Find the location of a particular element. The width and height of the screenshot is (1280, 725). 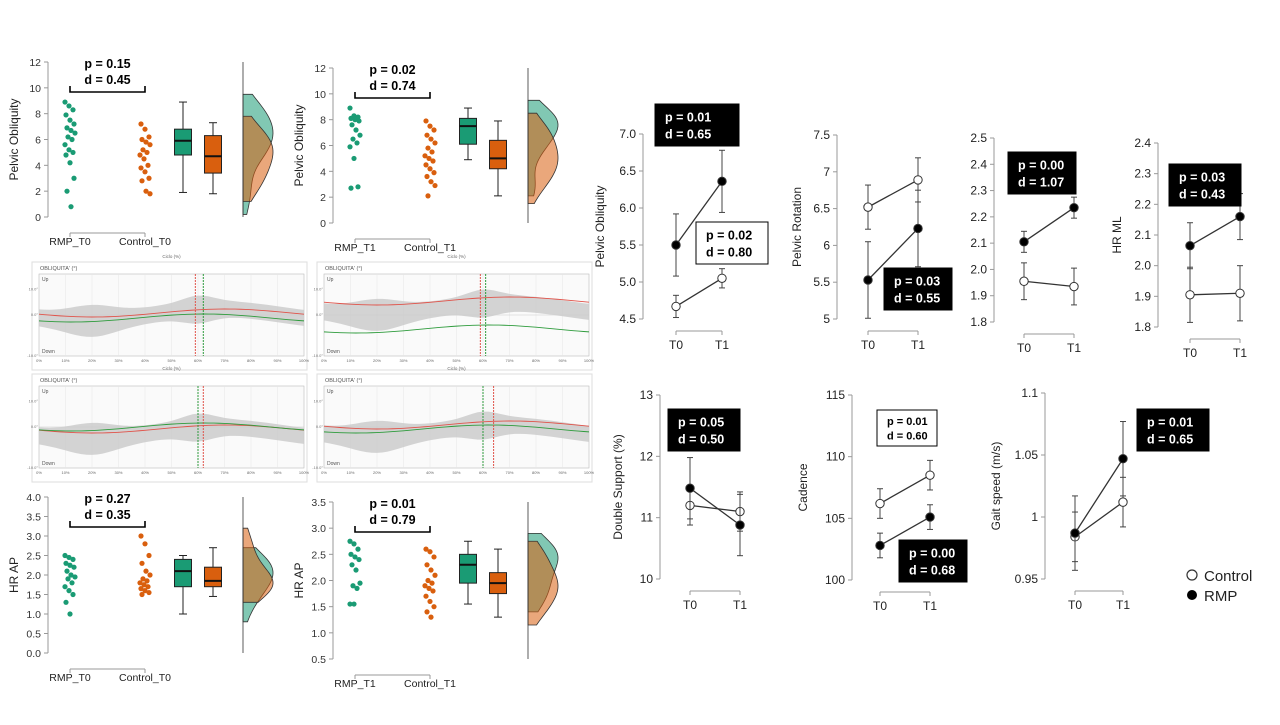

y-axis-label: HR ML is located at coordinates (1117, 235).